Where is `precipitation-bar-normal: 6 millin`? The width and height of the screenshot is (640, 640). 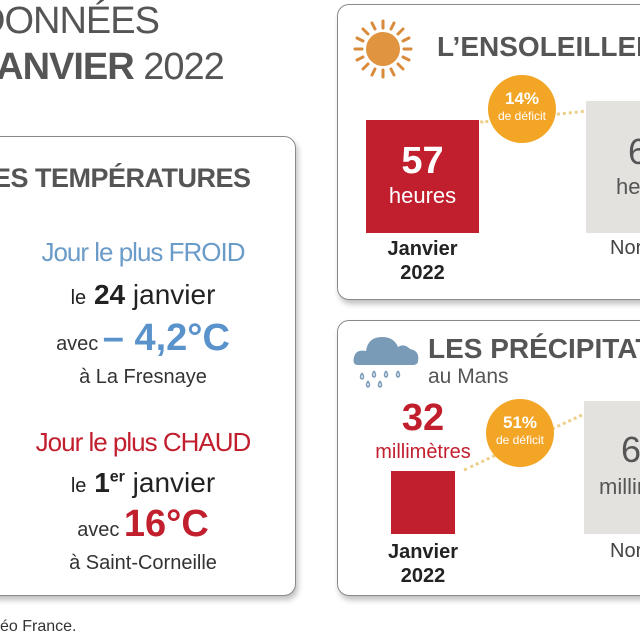 precipitation-bar-normal: 6 millin is located at coordinates (612, 467).